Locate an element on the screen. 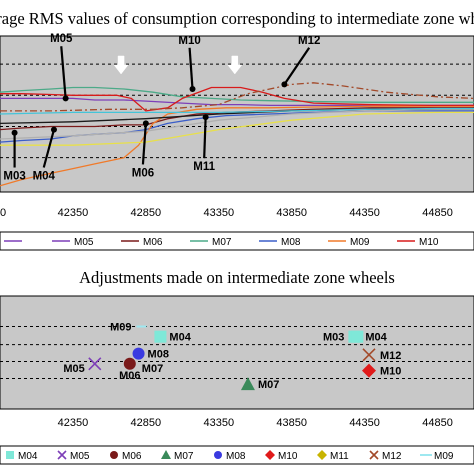 The image size is (474, 474). legend-top: M05 M06 M07 M08 M09 M10 is located at coordinates (237, 241).